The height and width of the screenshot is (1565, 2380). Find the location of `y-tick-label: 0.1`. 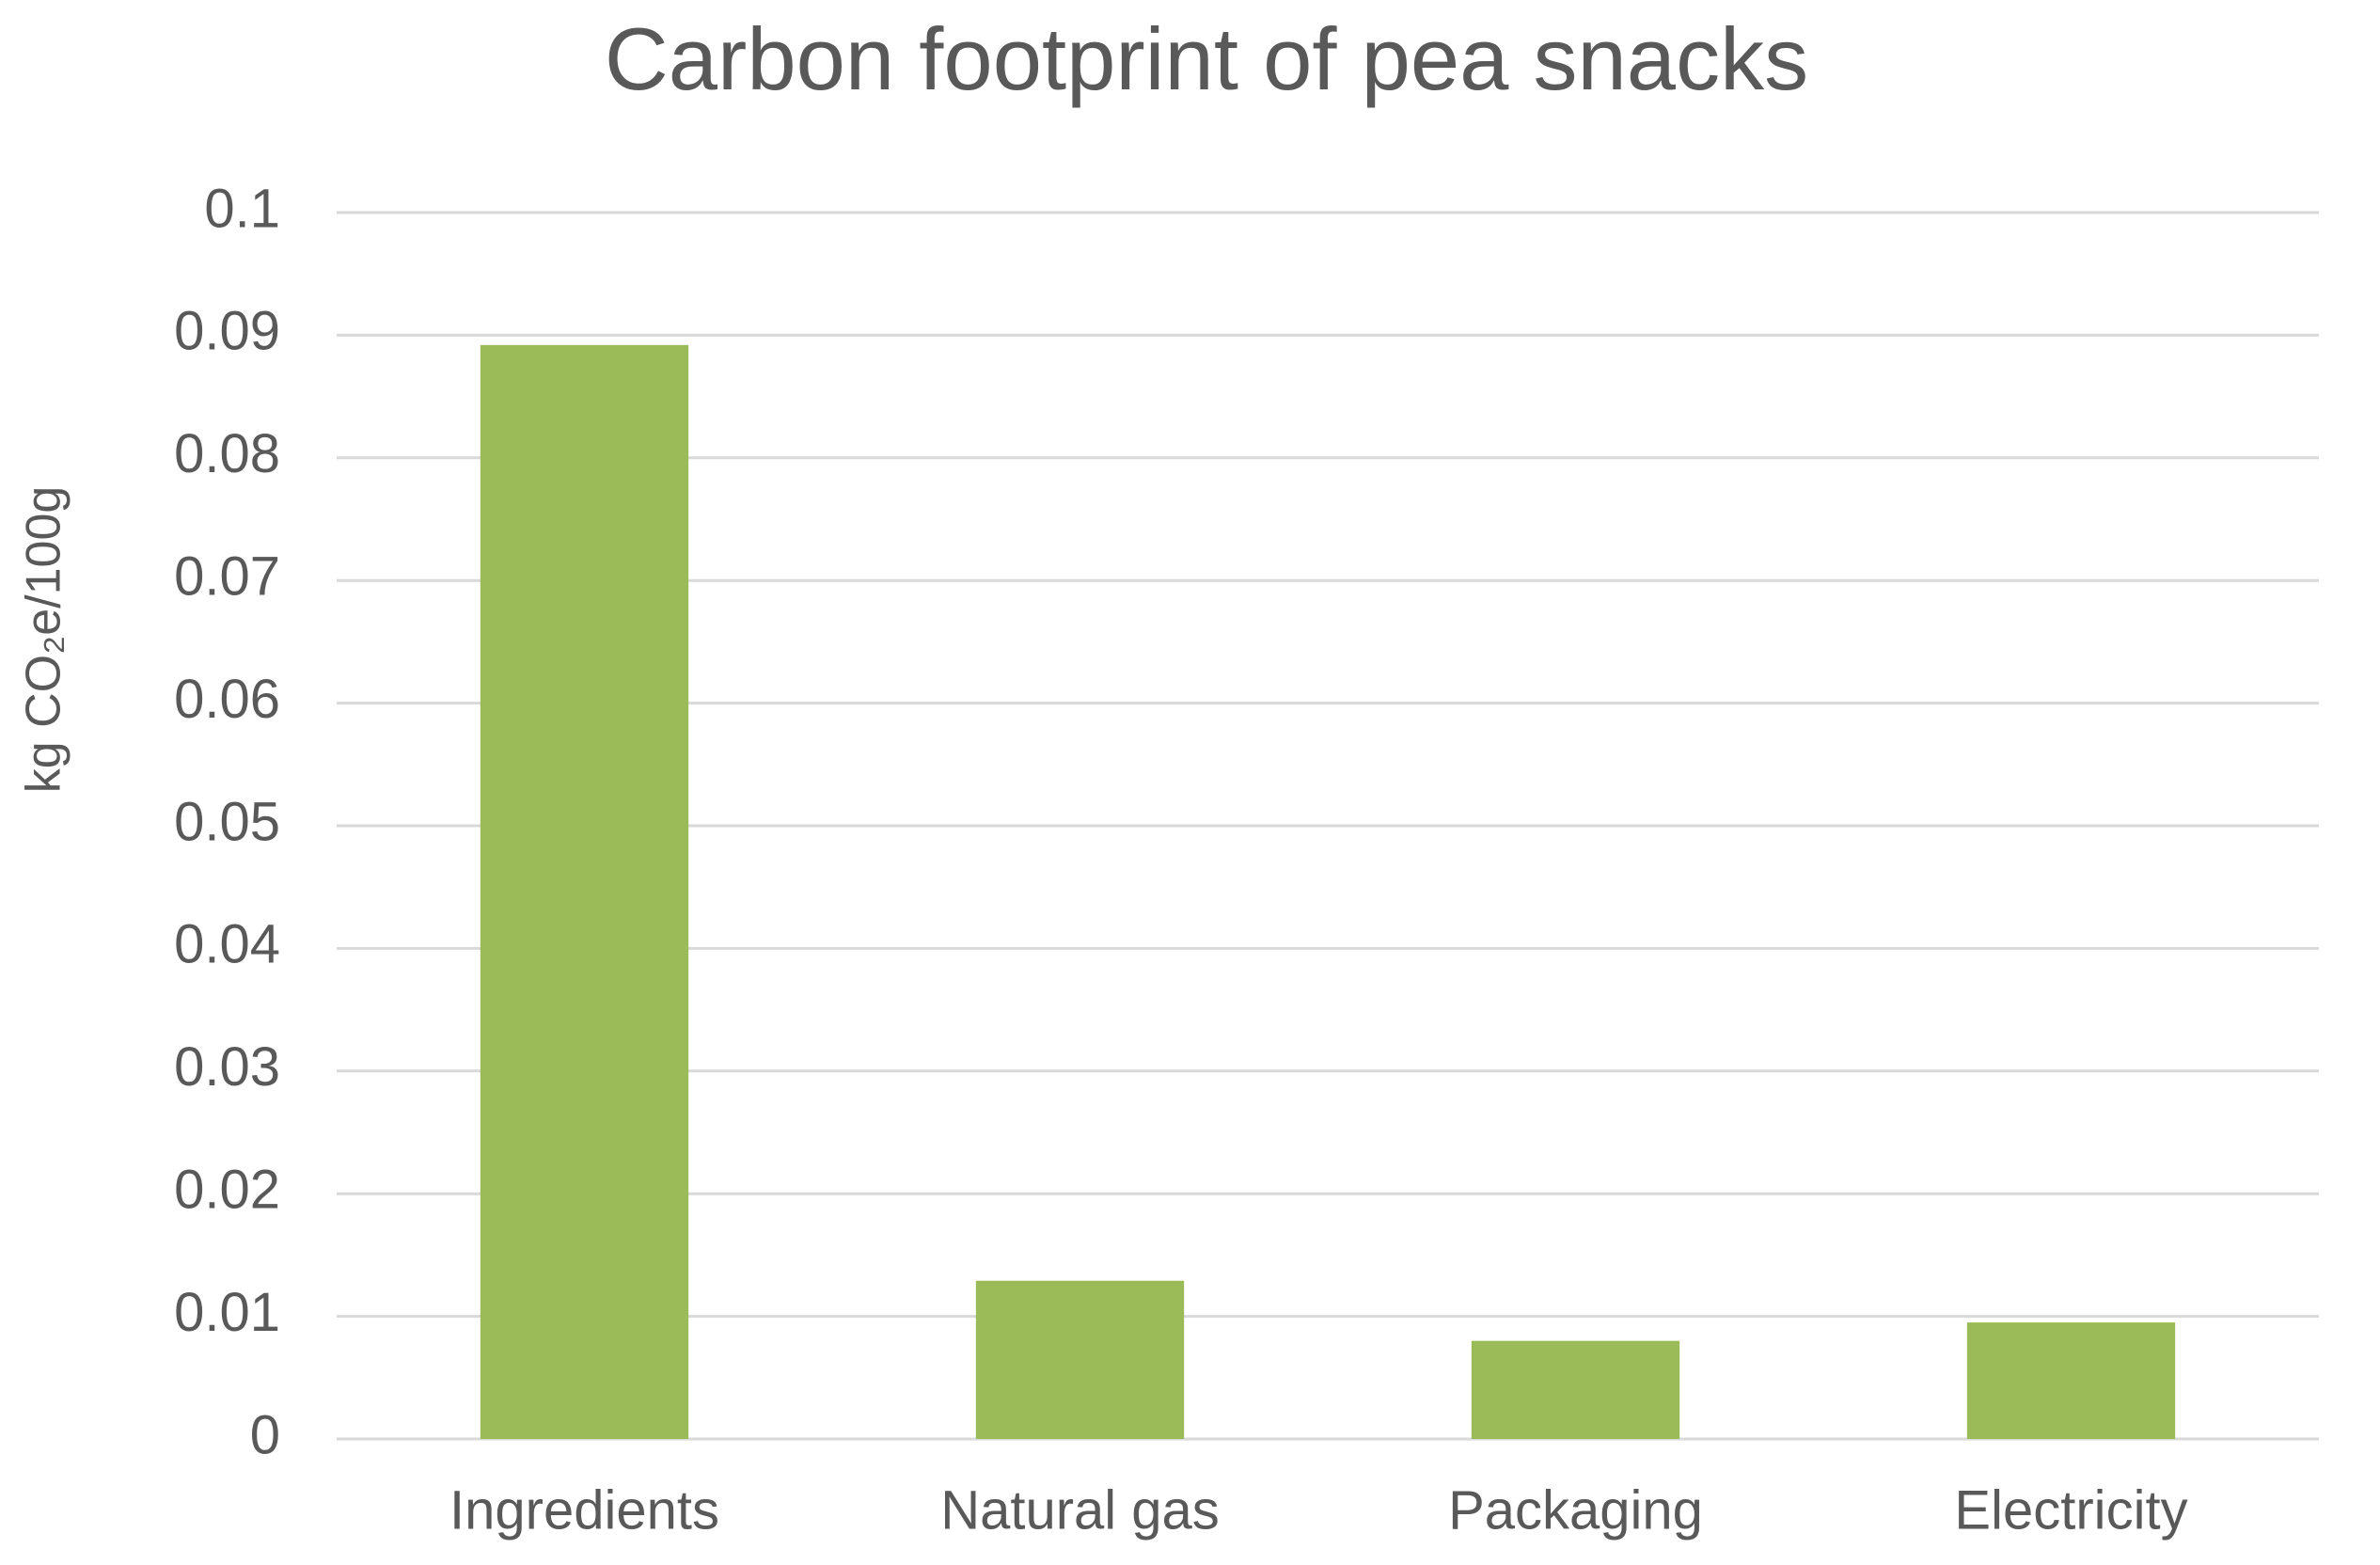

y-tick-label: 0.1 is located at coordinates (242, 208).